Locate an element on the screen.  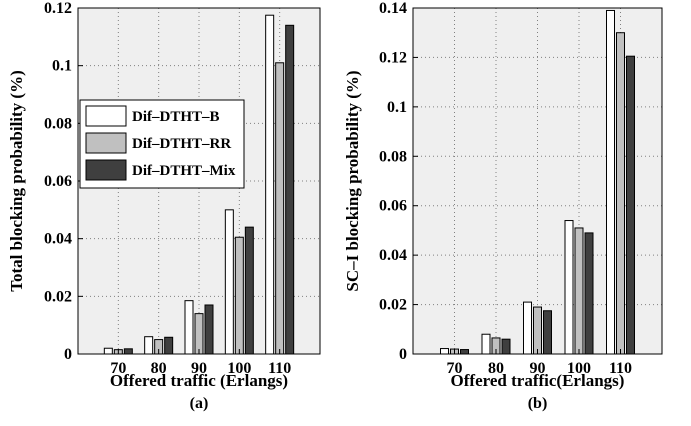
panel-label: (a) is located at coordinates (199, 403).